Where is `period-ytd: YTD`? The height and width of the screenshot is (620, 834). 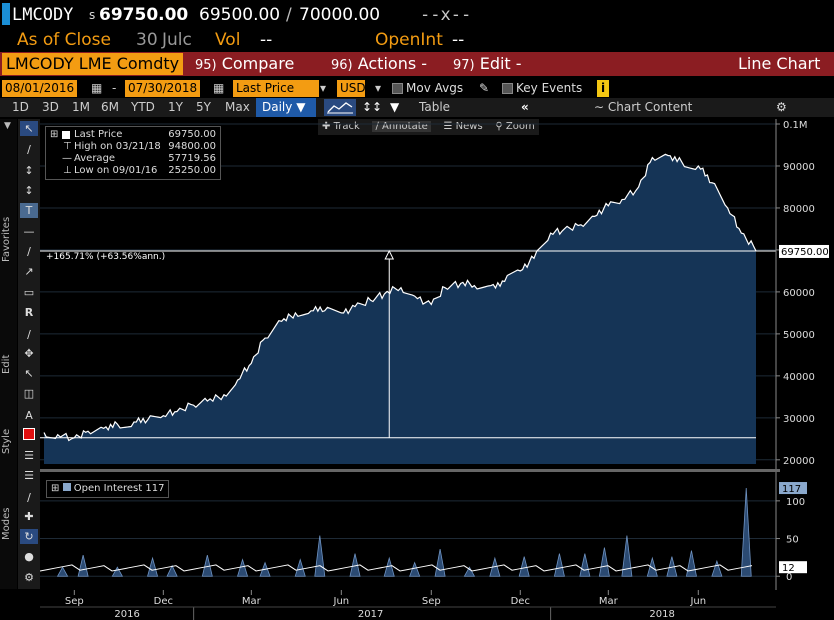
period-ytd: YTD is located at coordinates (143, 107).